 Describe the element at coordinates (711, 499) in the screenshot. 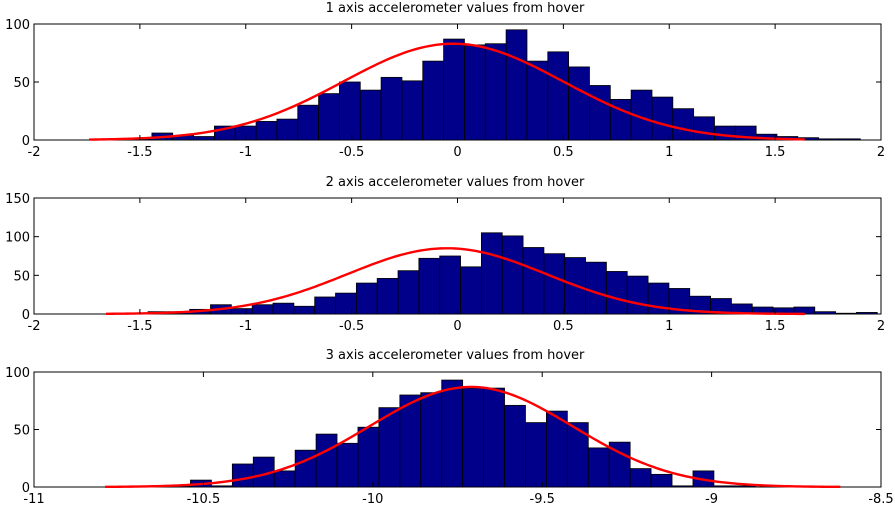

I see `x-tick-label: -9` at that location.